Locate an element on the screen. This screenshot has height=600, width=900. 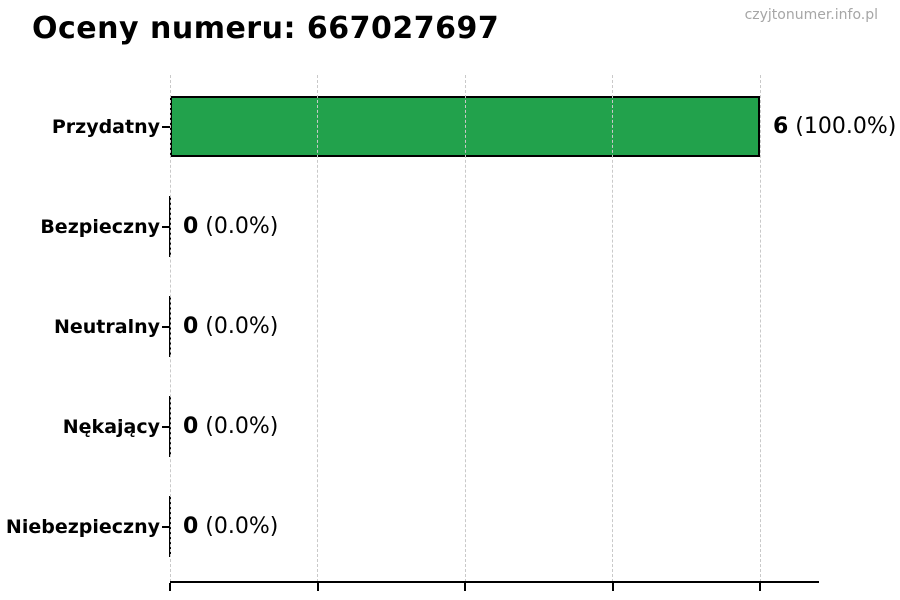
category-label: Nękający is located at coordinates (111, 427).